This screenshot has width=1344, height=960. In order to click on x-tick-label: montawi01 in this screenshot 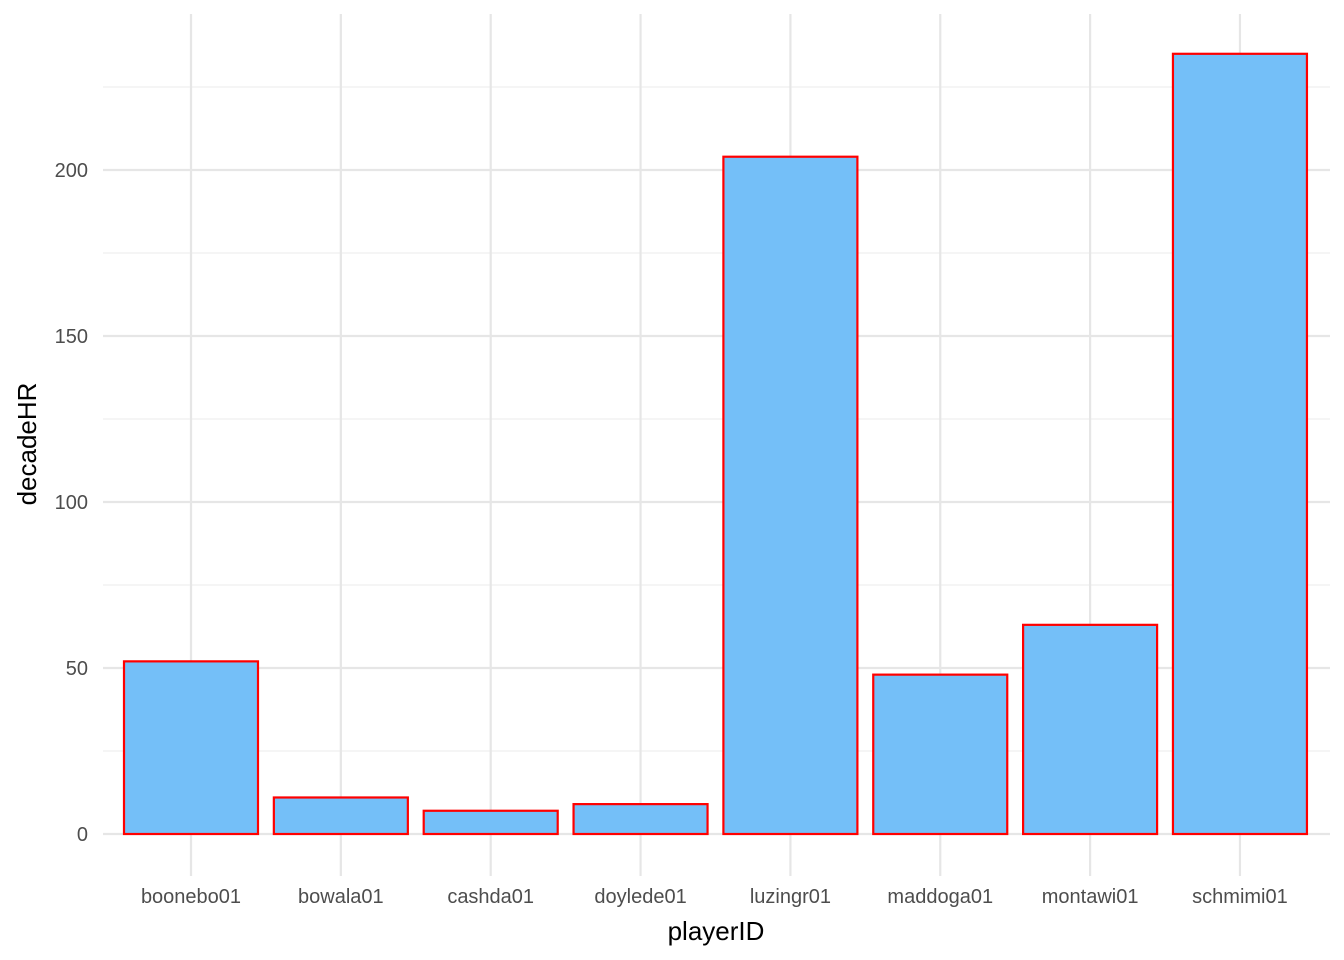, I will do `click(1090, 897)`.